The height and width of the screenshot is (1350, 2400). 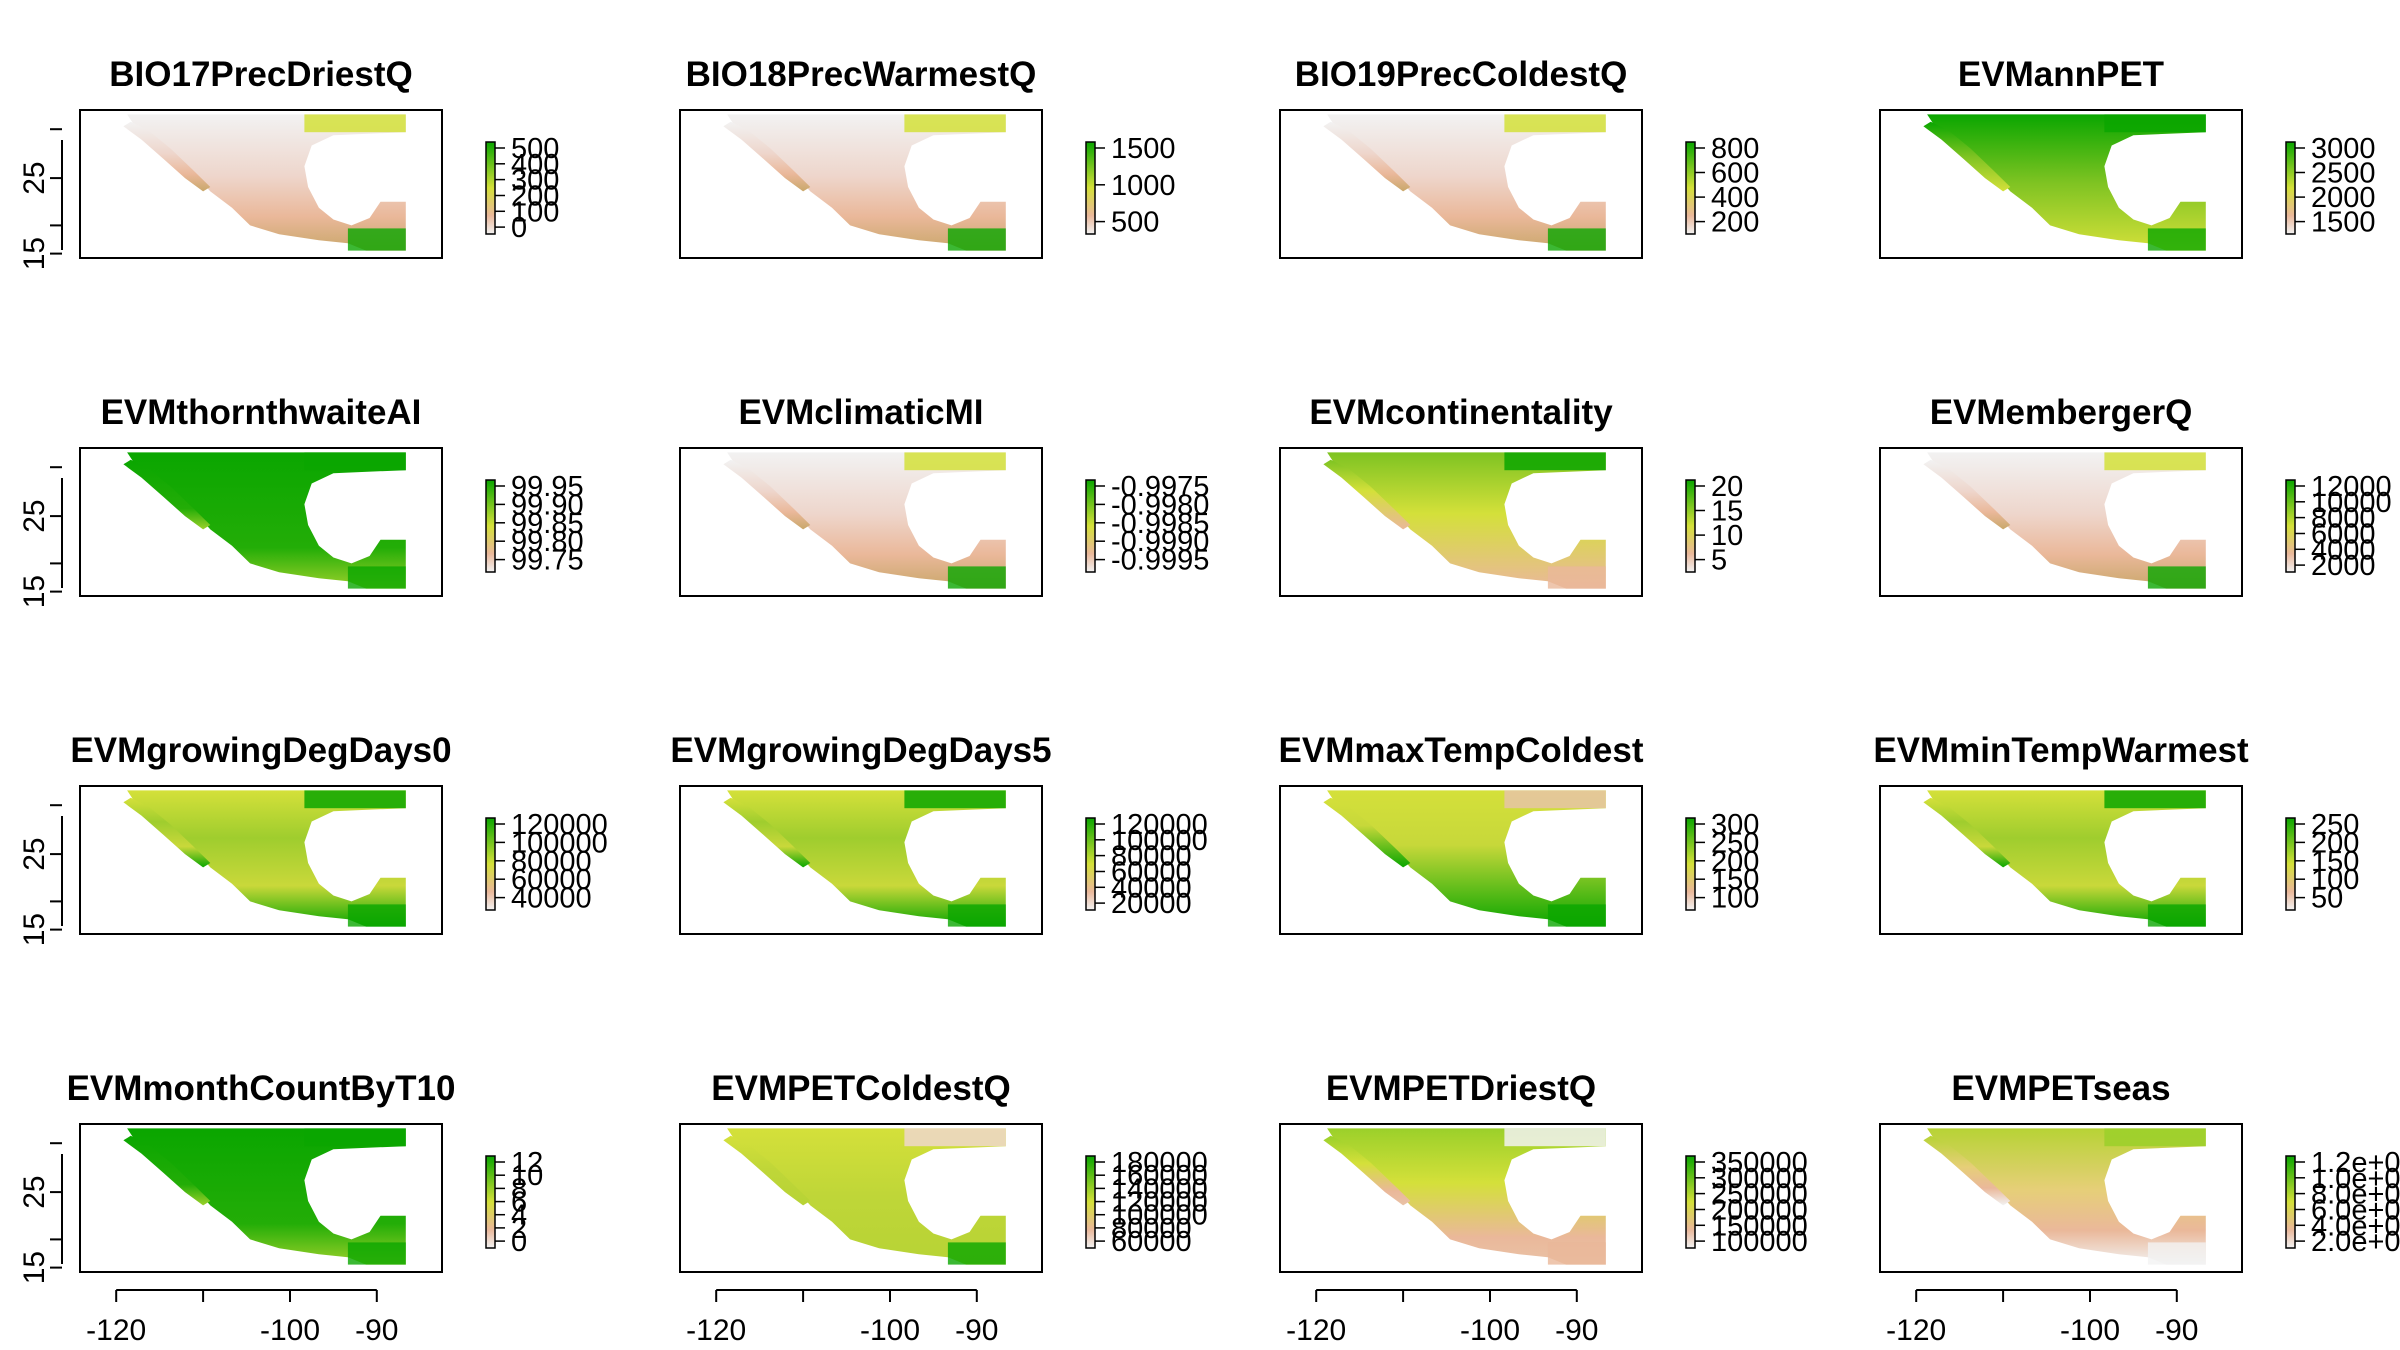 I want to click on panel-title: EVMmonthCountByT10, so click(x=261, y=1088).